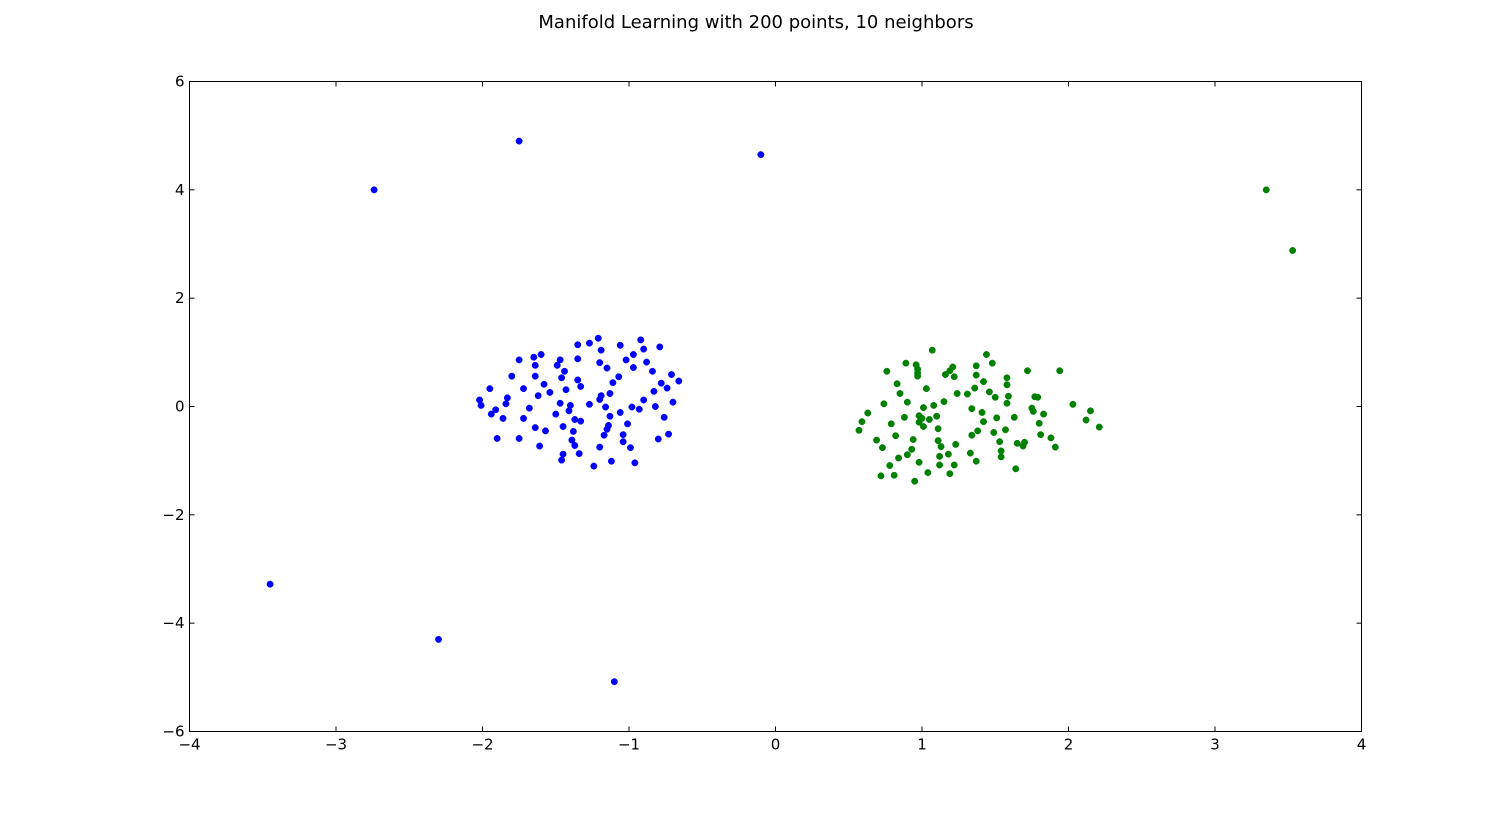 The image size is (1512, 816). What do you see at coordinates (1362, 745) in the screenshot?
I see `x-tick-label: 4` at bounding box center [1362, 745].